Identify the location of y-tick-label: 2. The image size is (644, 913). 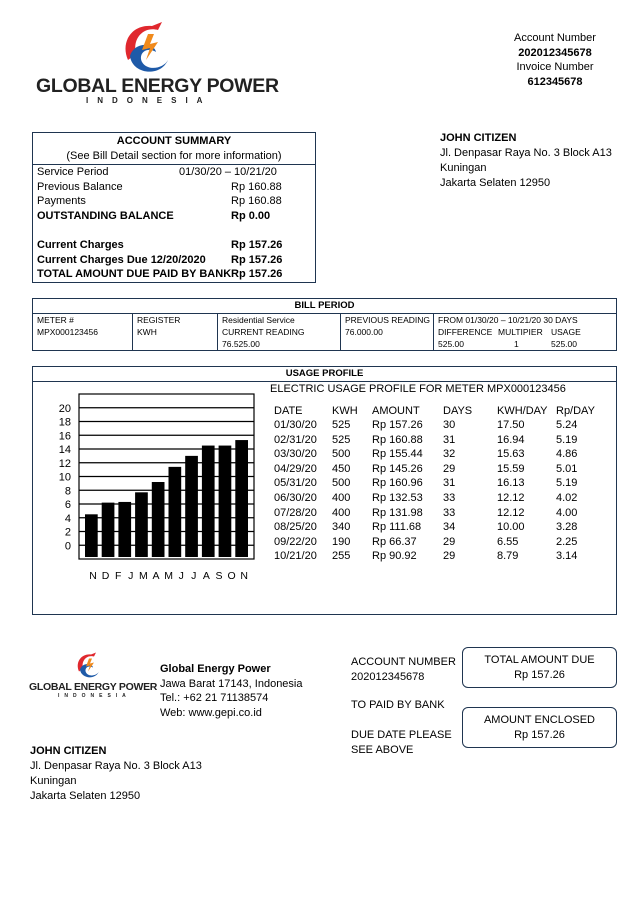
(68, 533).